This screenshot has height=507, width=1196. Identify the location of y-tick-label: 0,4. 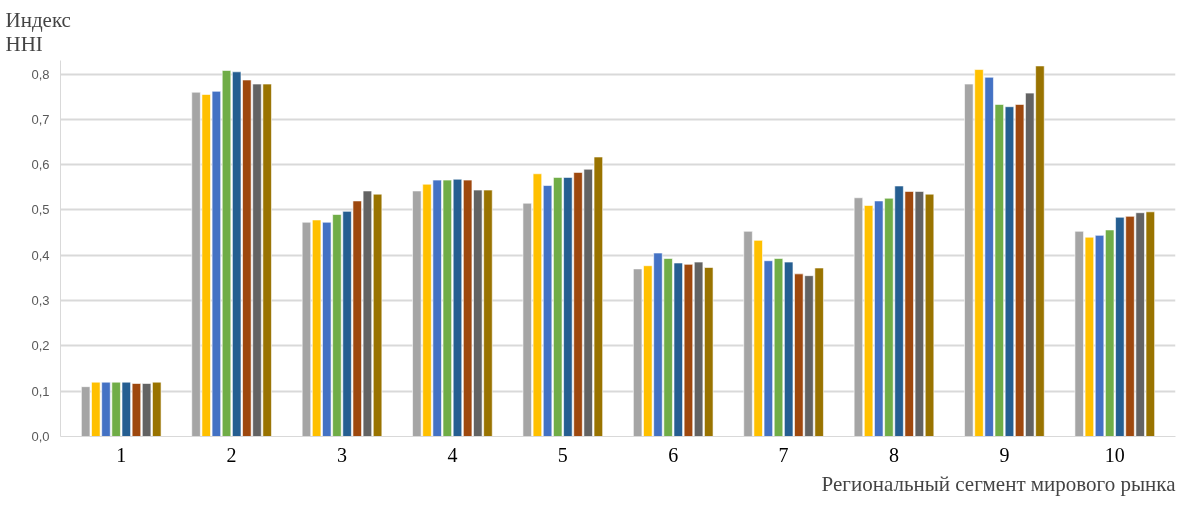
(40, 255).